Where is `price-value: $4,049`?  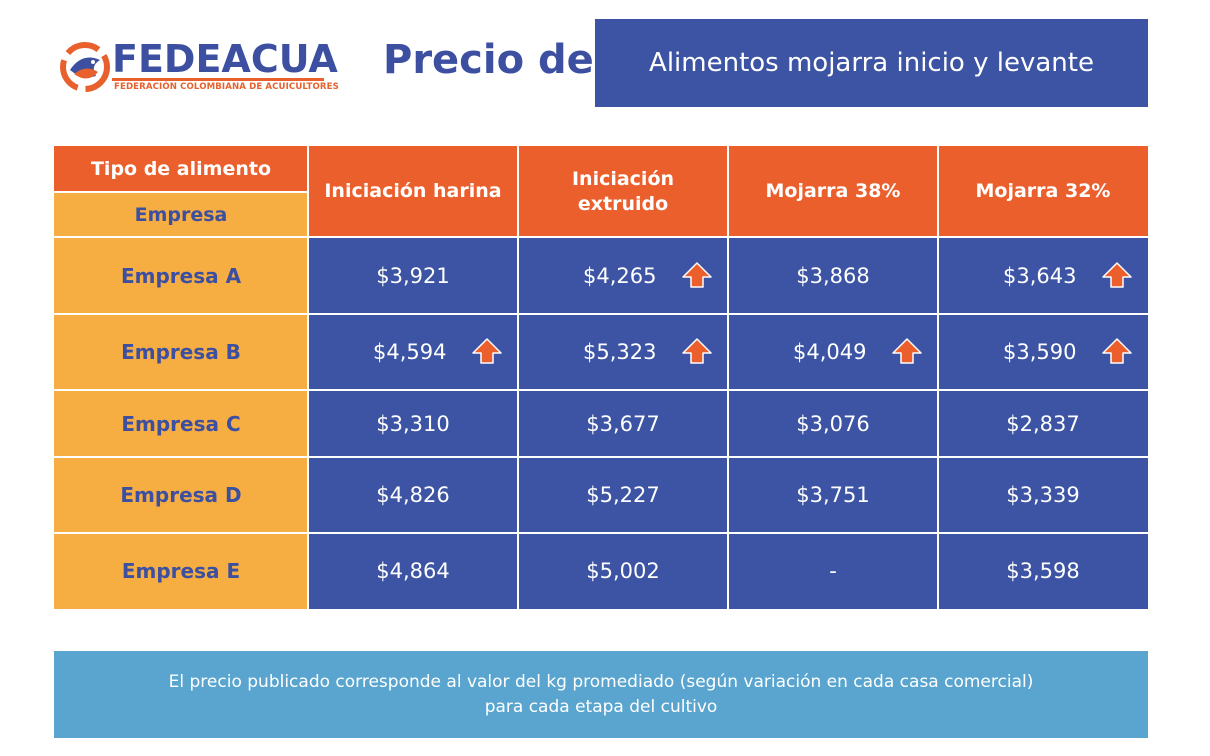 price-value: $4,049 is located at coordinates (830, 352).